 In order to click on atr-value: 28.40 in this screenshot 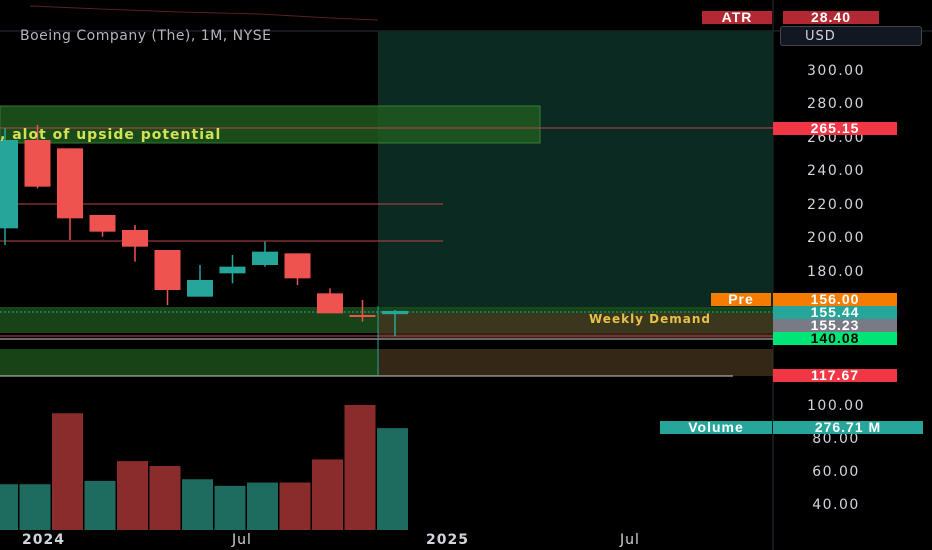, I will do `click(831, 17)`.